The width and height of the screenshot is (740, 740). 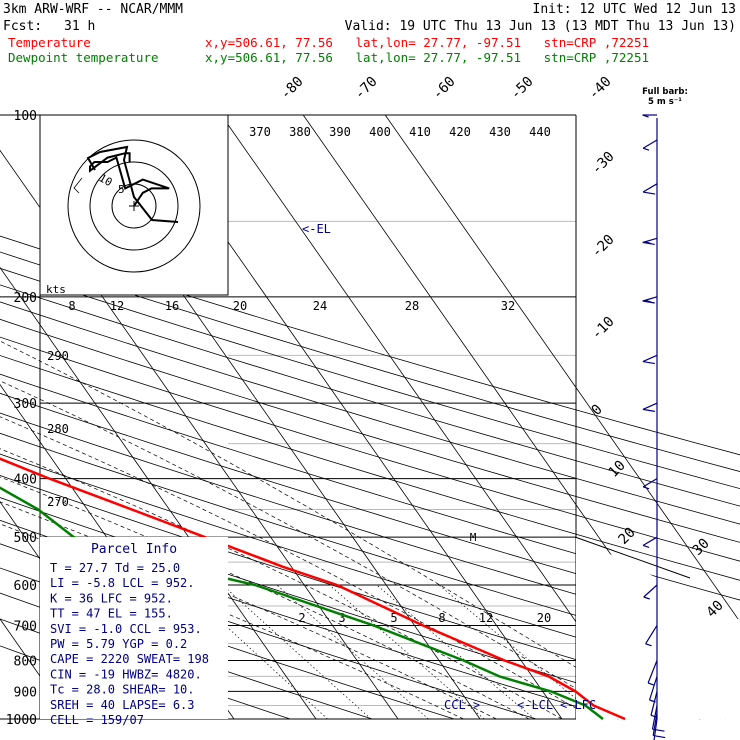 What do you see at coordinates (71, 306) in the screenshot?
I see `moist-adiabat-label: 8` at bounding box center [71, 306].